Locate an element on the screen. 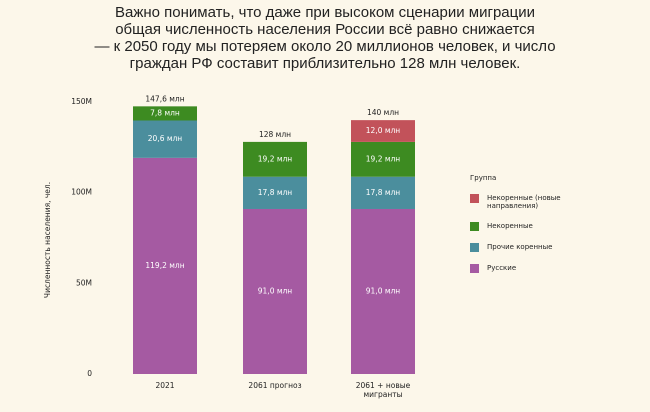  legend-item: Некоренные is located at coordinates (530, 226).